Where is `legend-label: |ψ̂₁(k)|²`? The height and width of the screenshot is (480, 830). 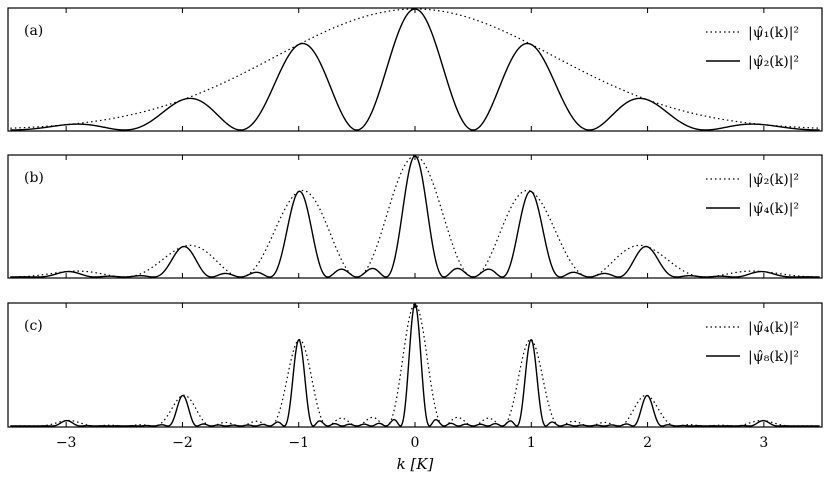 legend-label: |ψ̂₁(k)|² is located at coordinates (773, 33).